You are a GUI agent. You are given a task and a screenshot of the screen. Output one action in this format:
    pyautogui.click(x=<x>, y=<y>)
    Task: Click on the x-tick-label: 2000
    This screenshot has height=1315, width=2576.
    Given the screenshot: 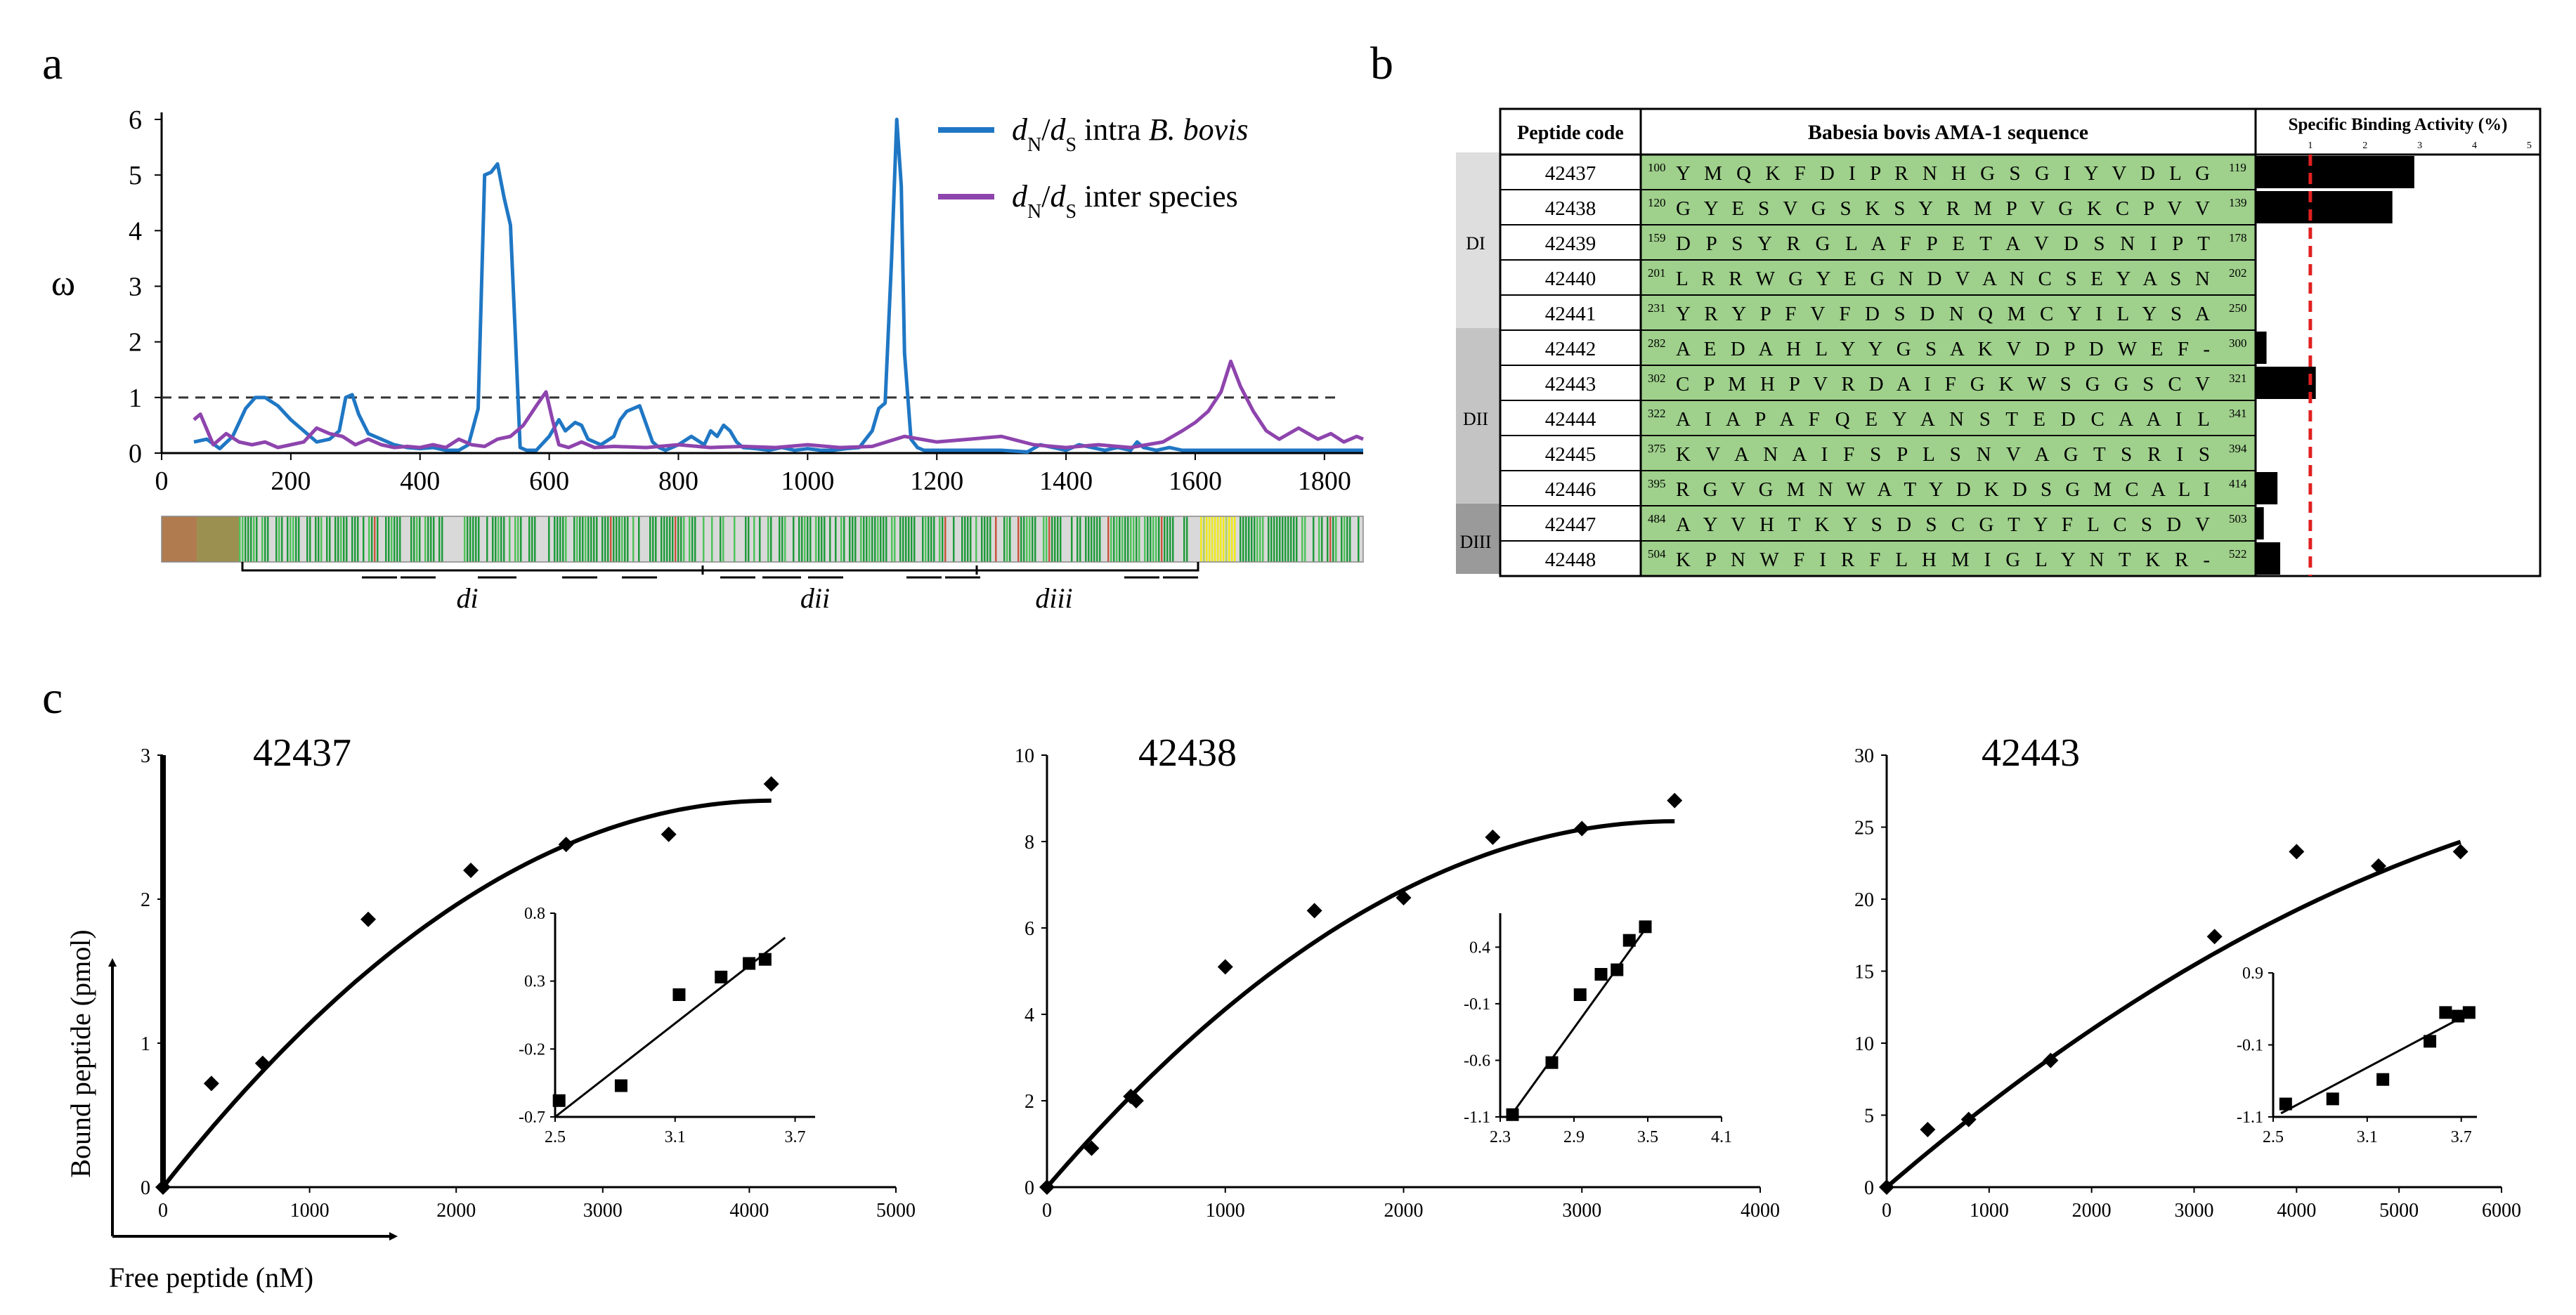 What is the action you would take?
    pyautogui.click(x=456, y=1211)
    